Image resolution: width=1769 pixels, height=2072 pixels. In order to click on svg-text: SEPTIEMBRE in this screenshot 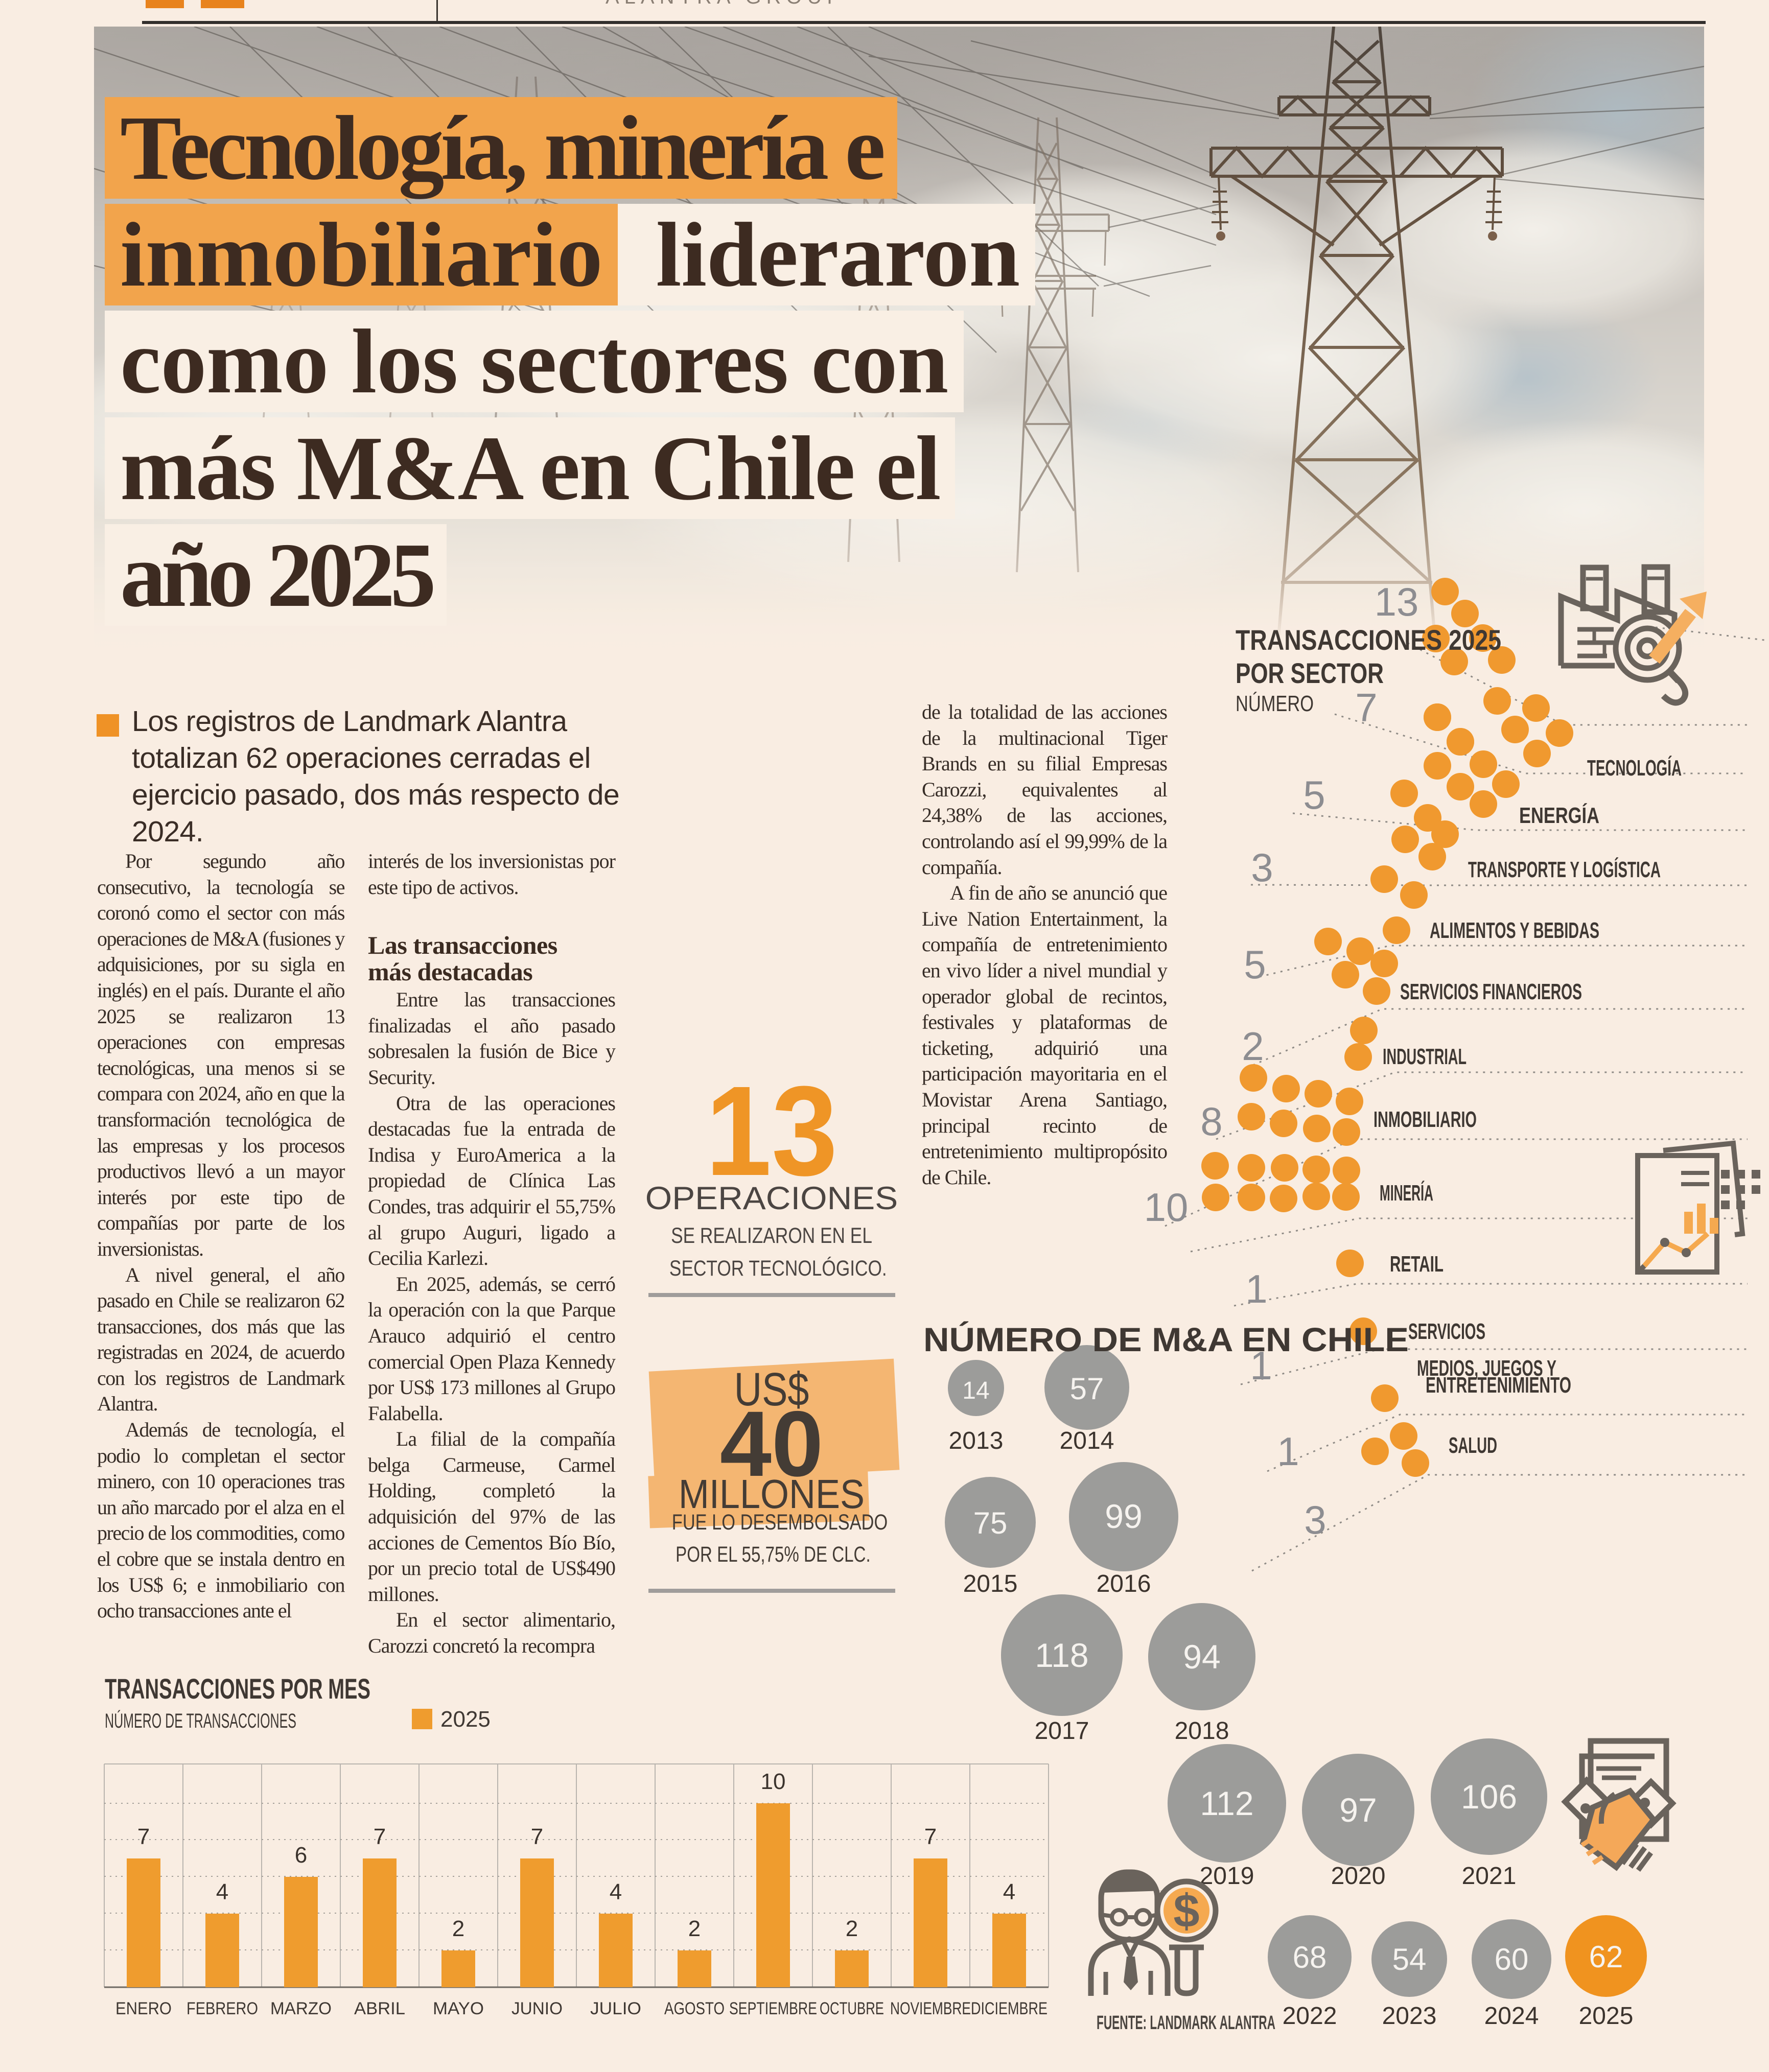, I will do `click(773, 2009)`.